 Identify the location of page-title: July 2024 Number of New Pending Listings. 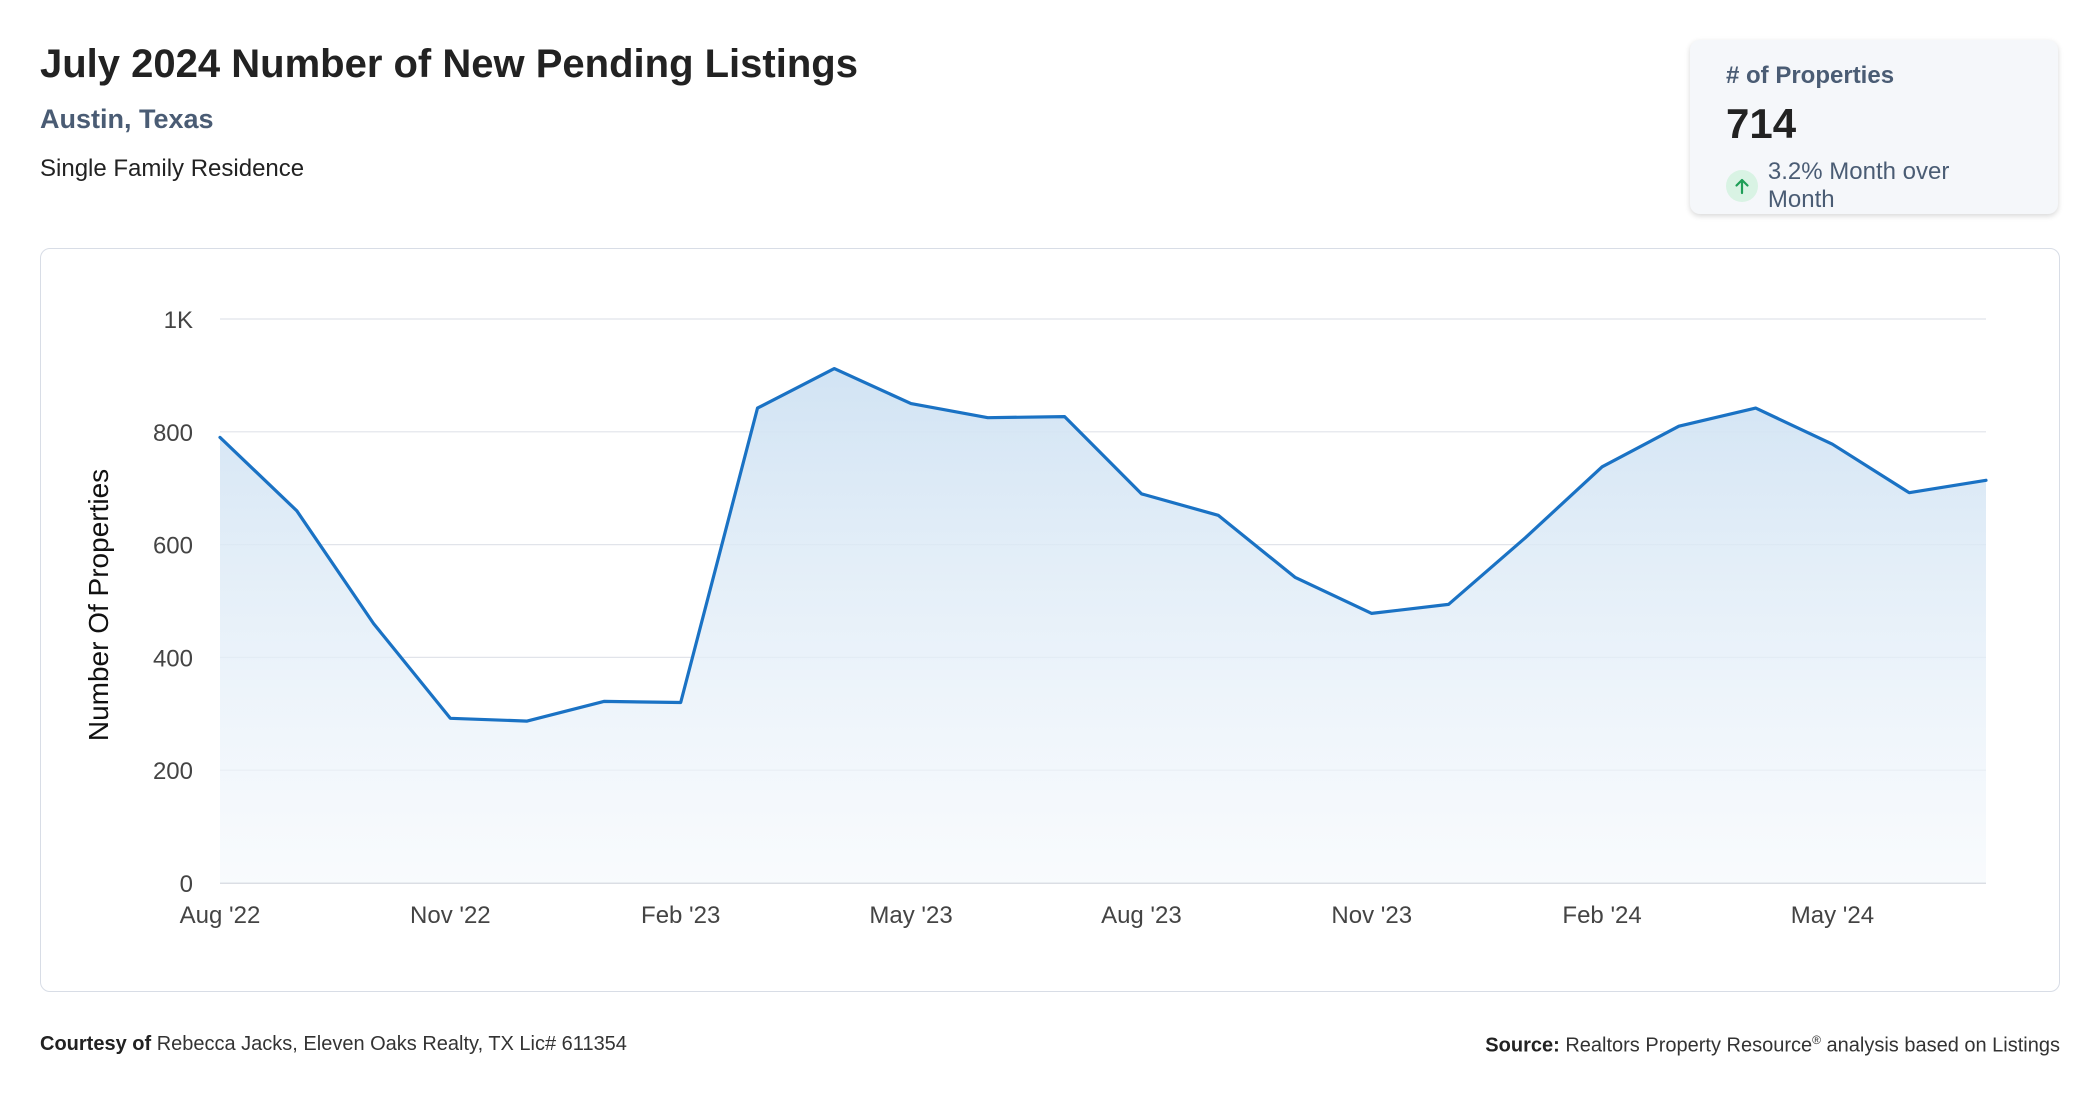
(449, 64).